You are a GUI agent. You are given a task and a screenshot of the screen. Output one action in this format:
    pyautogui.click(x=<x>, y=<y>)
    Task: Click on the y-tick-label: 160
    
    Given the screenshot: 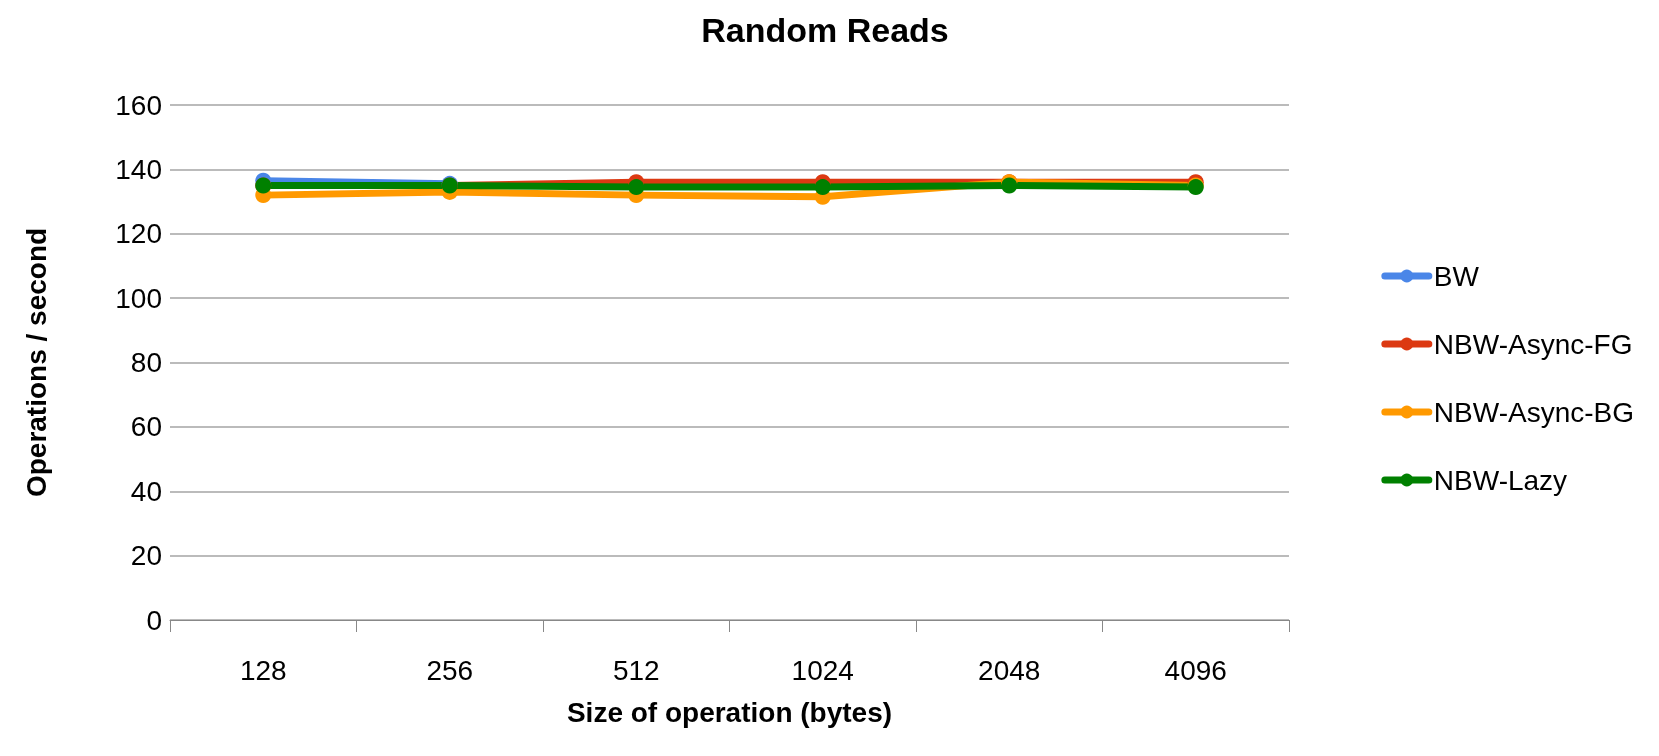 What is the action you would take?
    pyautogui.click(x=138, y=105)
    